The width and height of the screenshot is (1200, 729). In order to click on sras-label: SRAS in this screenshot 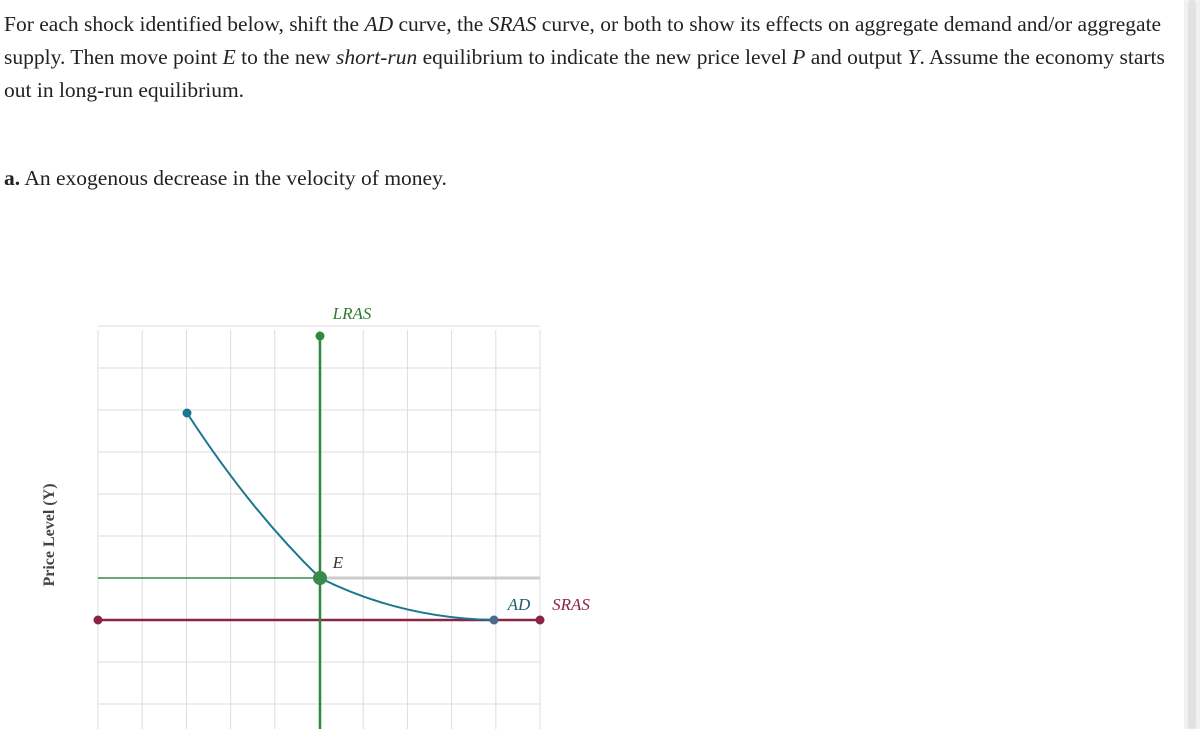, I will do `click(571, 604)`.